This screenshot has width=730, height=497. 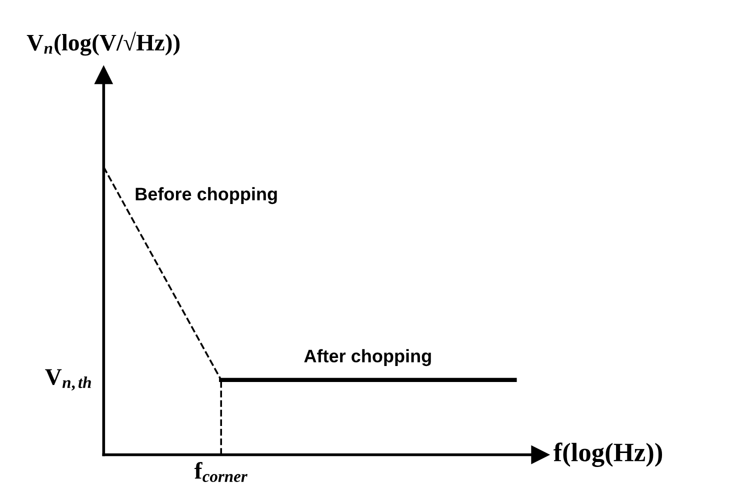 What do you see at coordinates (206, 195) in the screenshot?
I see `series-label: Before chopping` at bounding box center [206, 195].